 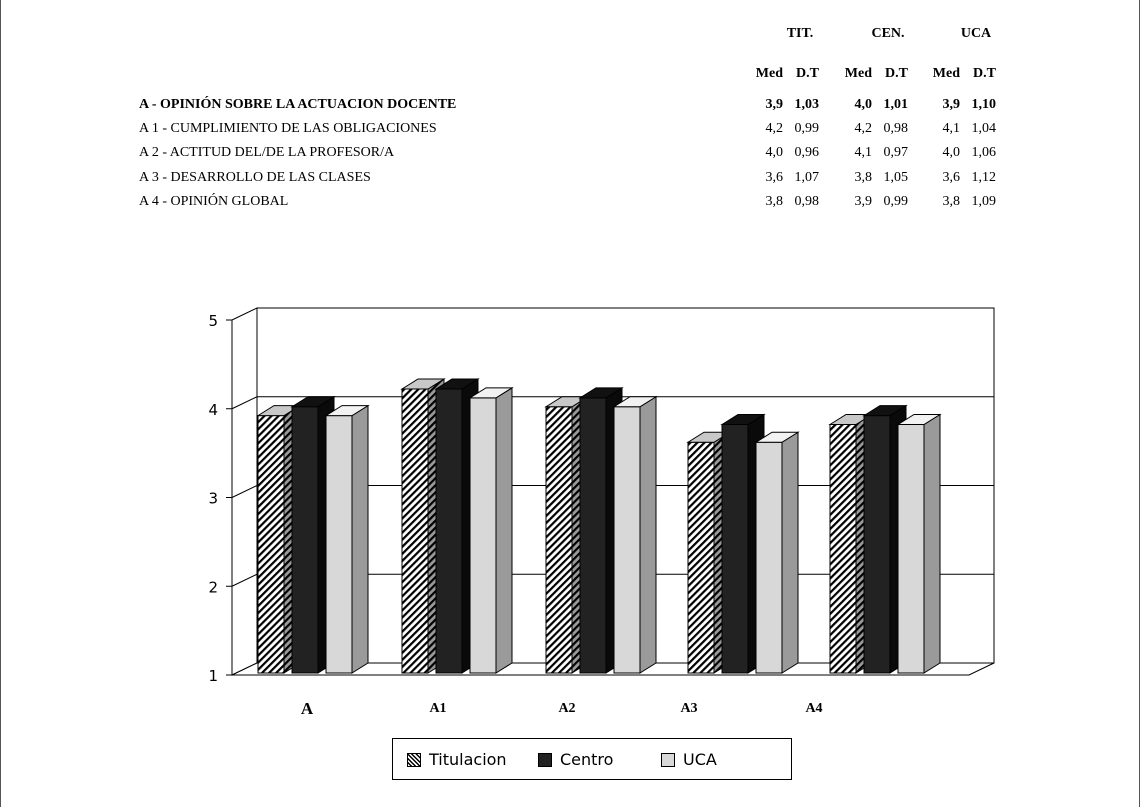 I want to click on bar-a4-uca, so click(x=911, y=549).